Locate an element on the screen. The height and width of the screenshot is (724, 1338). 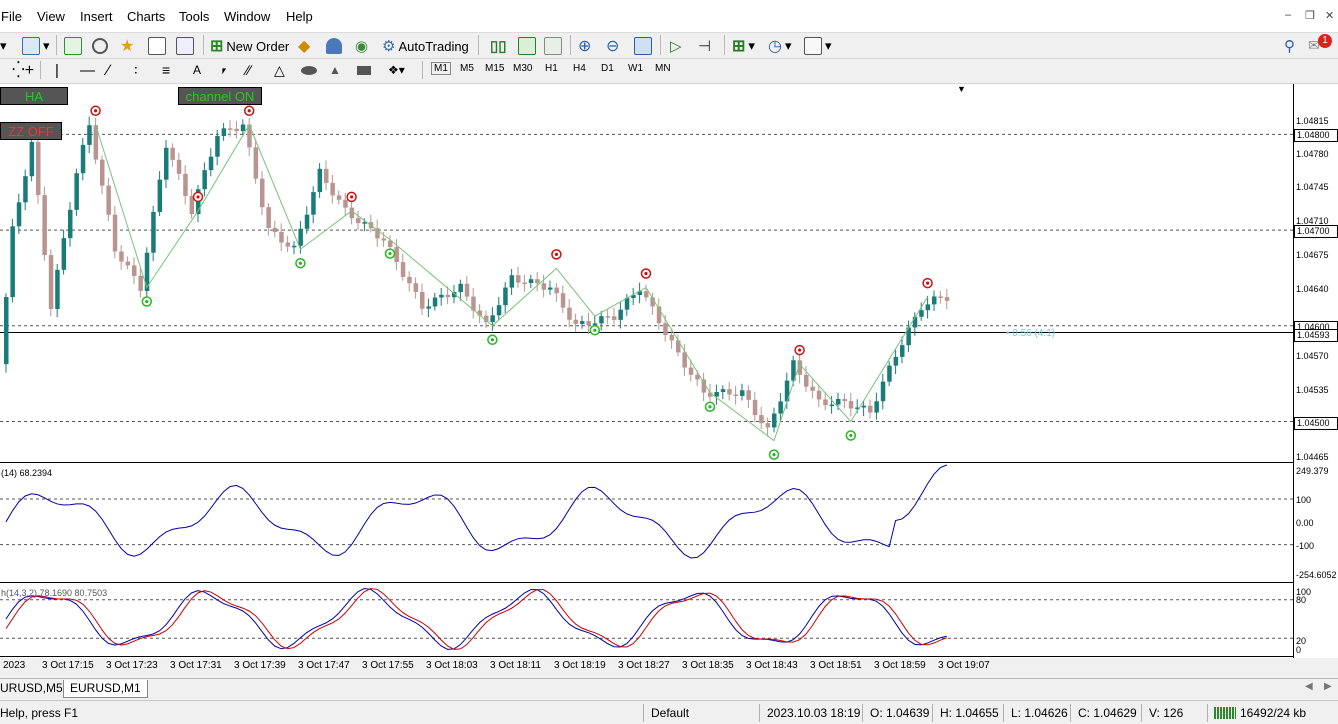
menu-file: File is located at coordinates (11, 16).